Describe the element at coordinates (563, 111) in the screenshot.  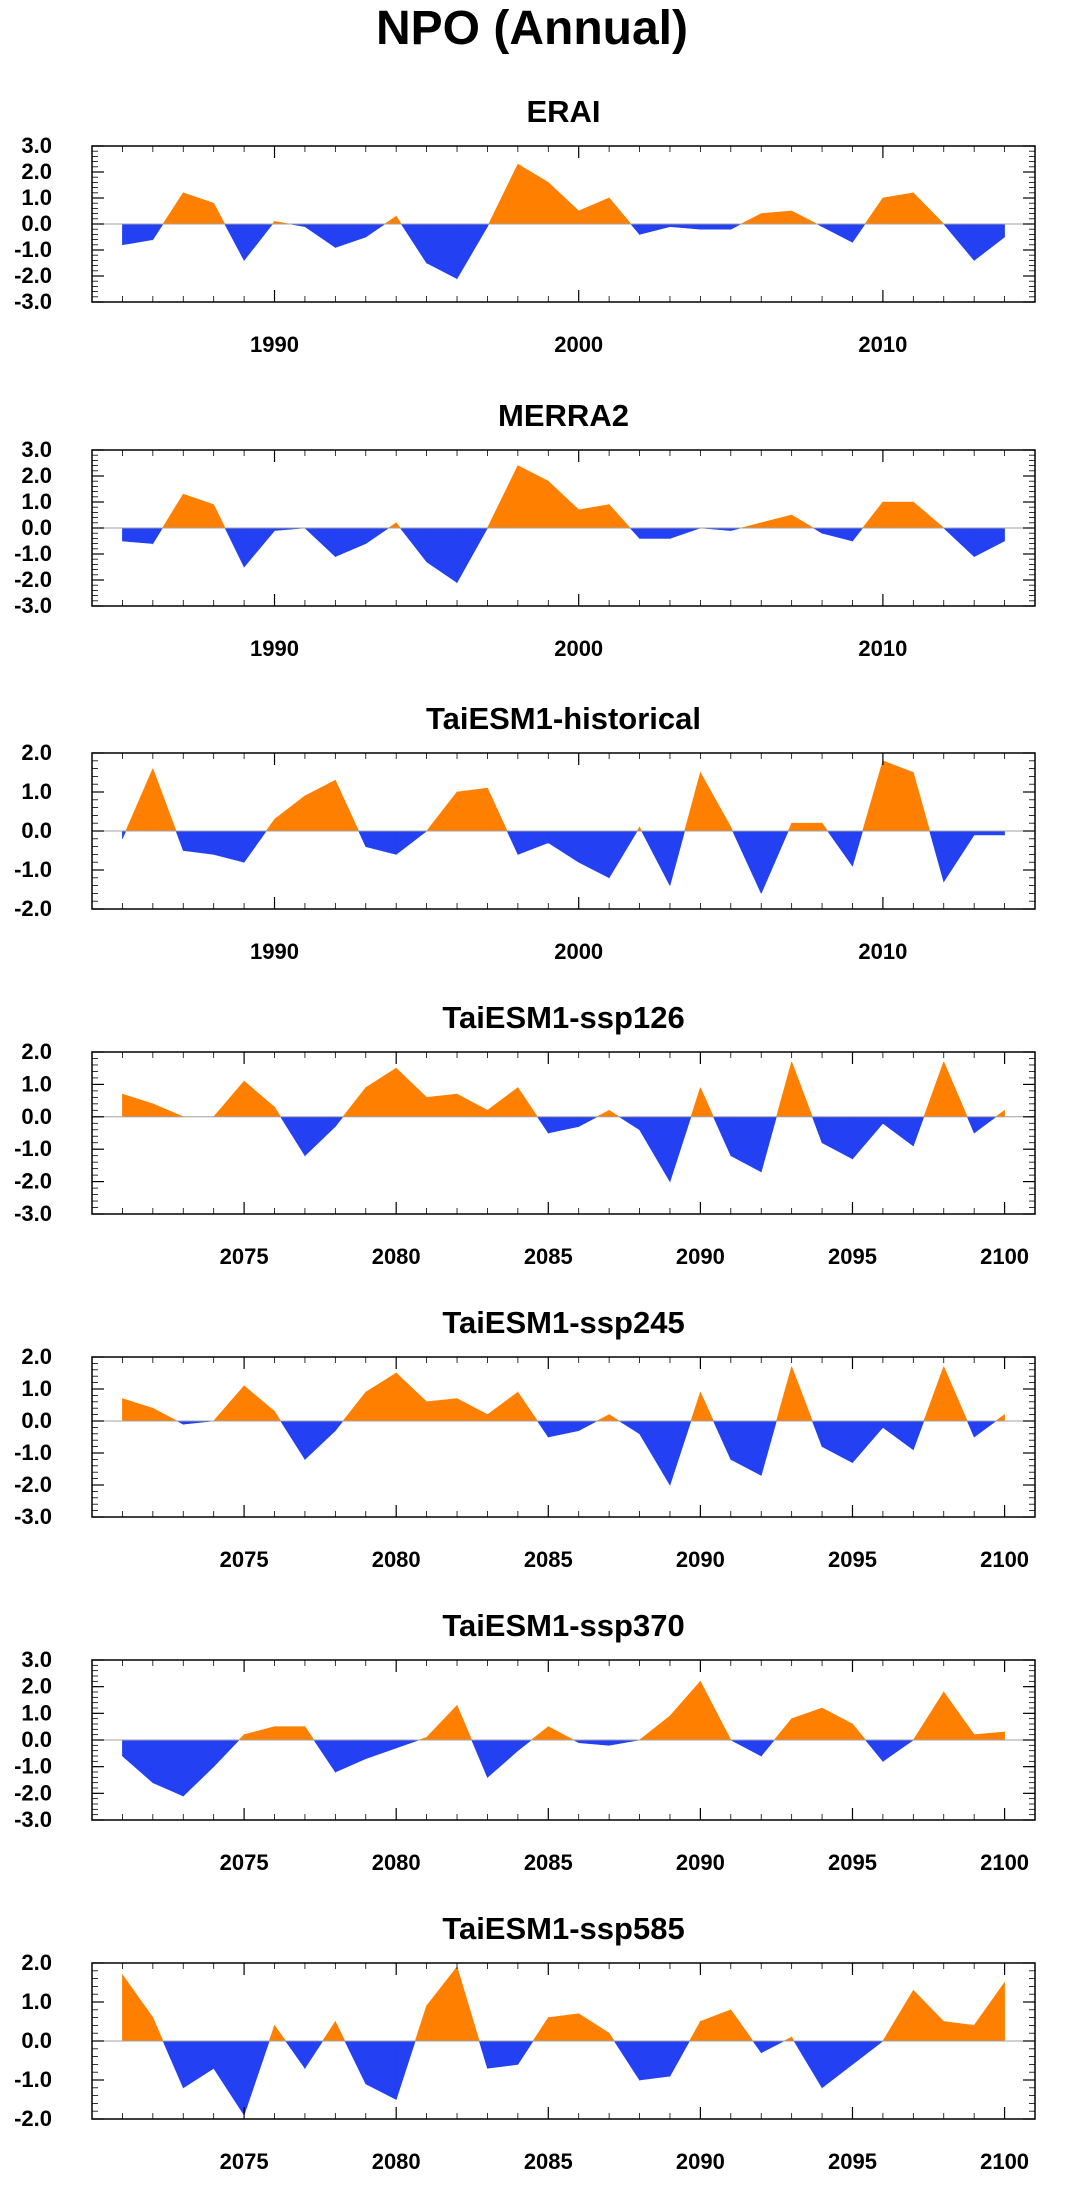
I see `panel-title: ERAI` at that location.